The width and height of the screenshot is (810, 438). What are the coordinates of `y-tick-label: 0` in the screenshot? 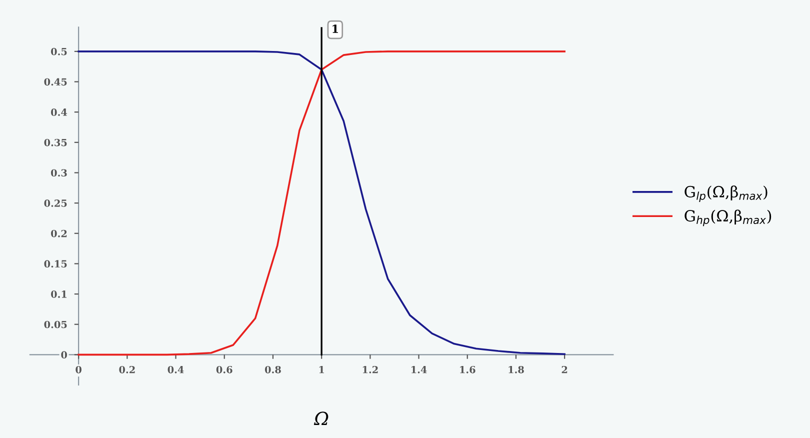 It's located at (64, 355).